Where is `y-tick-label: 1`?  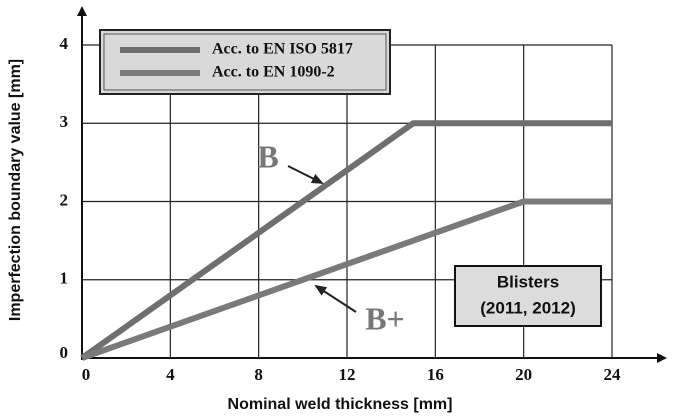
y-tick-label: 1 is located at coordinates (64, 278).